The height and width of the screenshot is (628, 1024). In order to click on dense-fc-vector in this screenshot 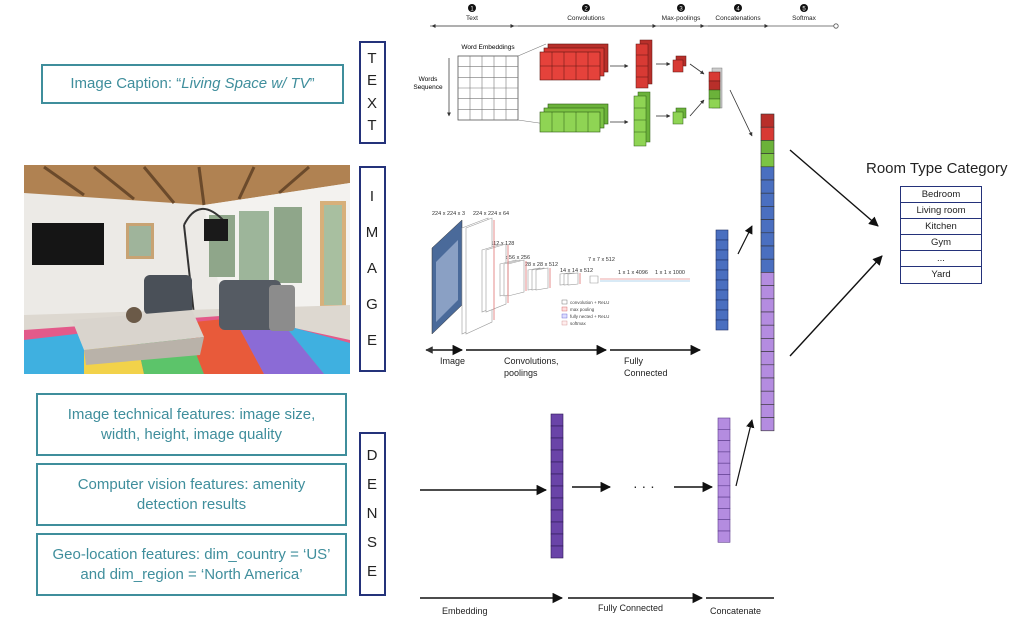, I will do `click(724, 480)`.